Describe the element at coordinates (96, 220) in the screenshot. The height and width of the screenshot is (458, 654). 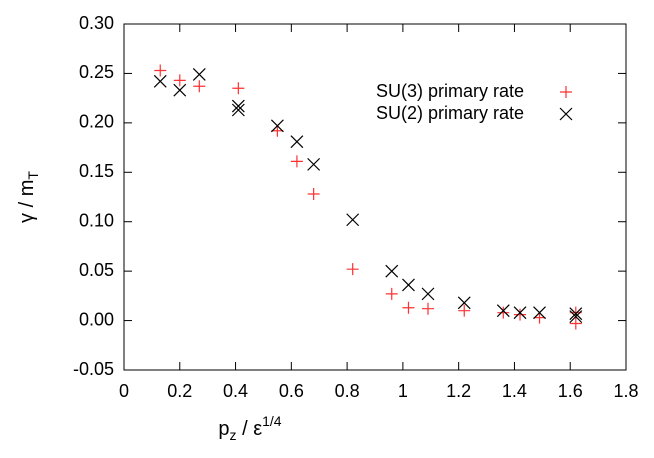
I see `y-tick-label: 0.10` at that location.